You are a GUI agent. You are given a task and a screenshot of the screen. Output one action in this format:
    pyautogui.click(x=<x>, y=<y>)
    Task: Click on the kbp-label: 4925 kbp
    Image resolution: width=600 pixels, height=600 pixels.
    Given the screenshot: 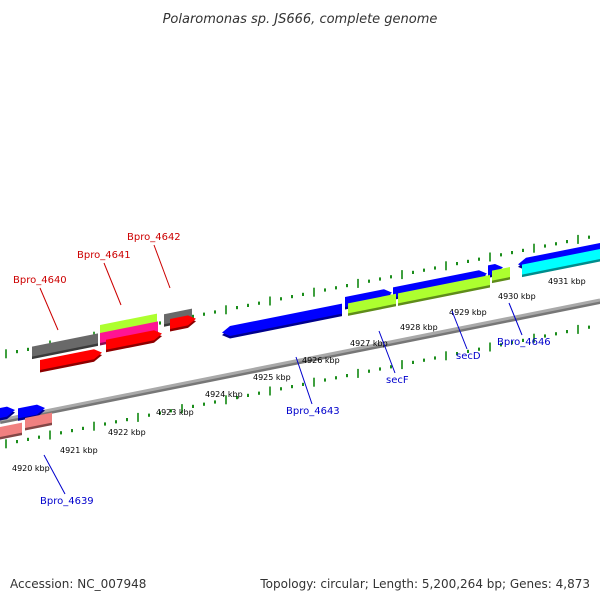 What is the action you would take?
    pyautogui.click(x=272, y=377)
    